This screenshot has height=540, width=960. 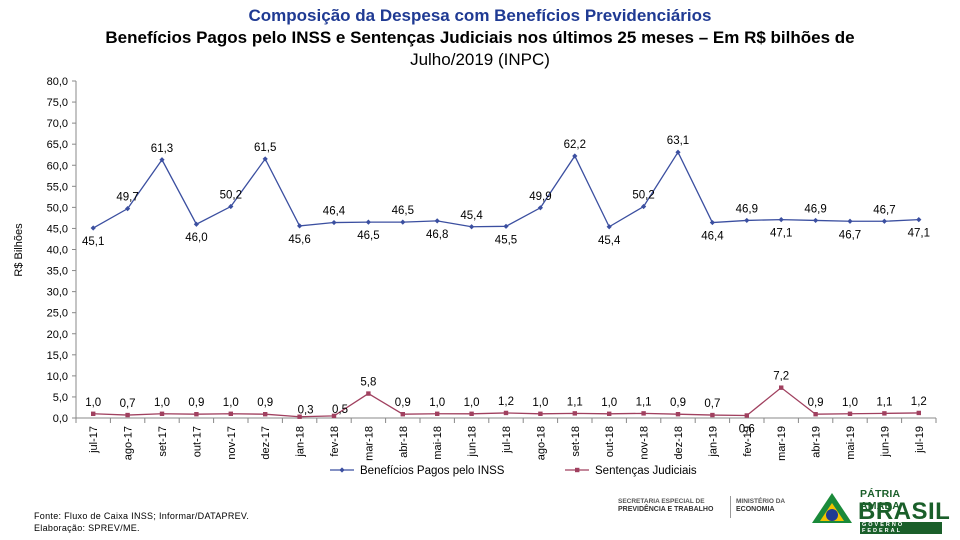 I want to click on data-label: 0,7, so click(x=712, y=404).